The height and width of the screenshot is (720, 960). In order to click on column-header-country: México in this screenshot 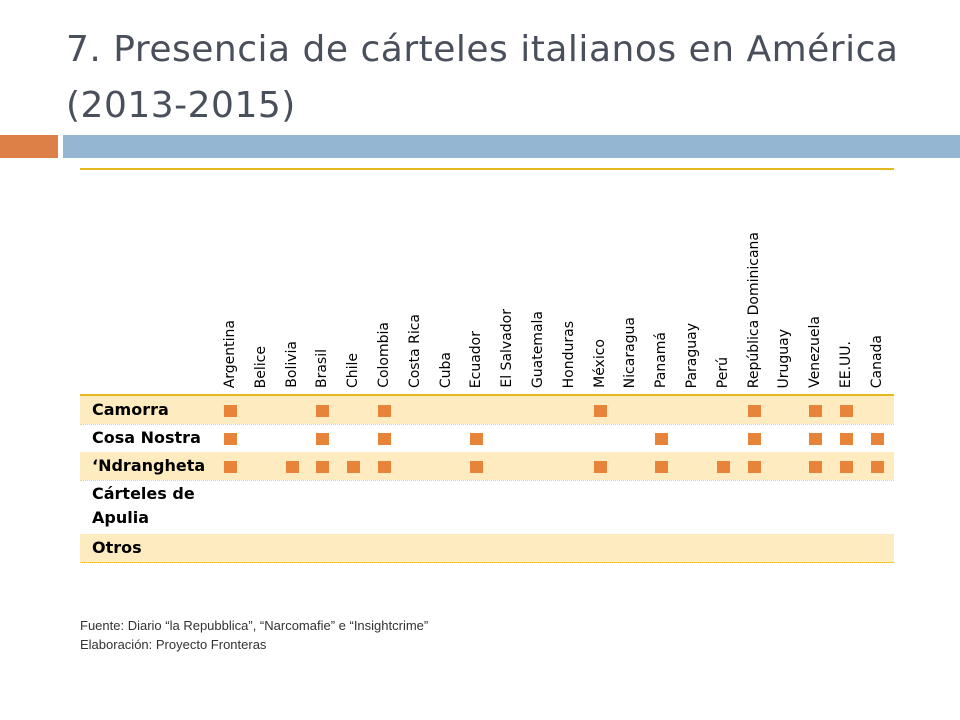, I will do `click(599, 363)`.